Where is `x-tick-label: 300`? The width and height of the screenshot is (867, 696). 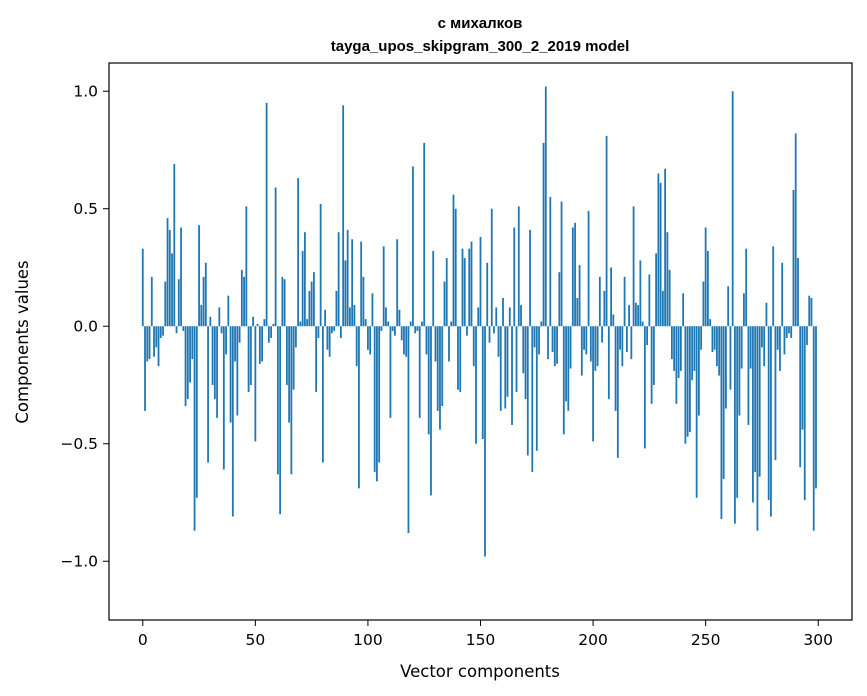 x-tick-label: 300 is located at coordinates (818, 640).